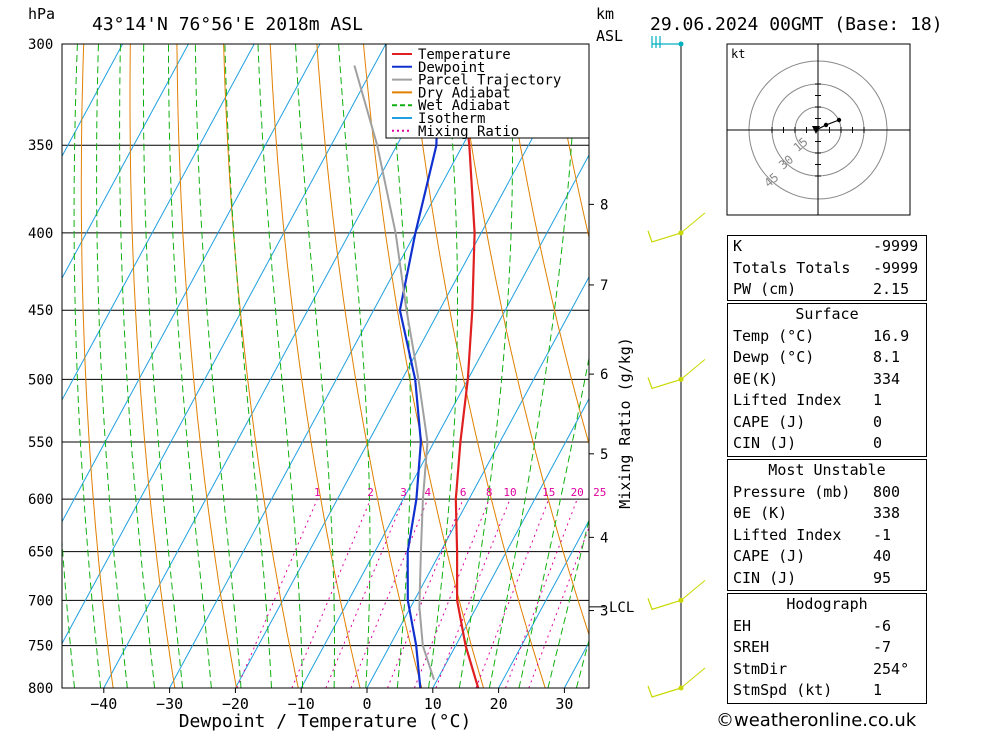 Image resolution: width=1000 pixels, height=733 pixels. What do you see at coordinates (40, 601) in the screenshot?
I see `pressure-tick-label: 700` at bounding box center [40, 601].